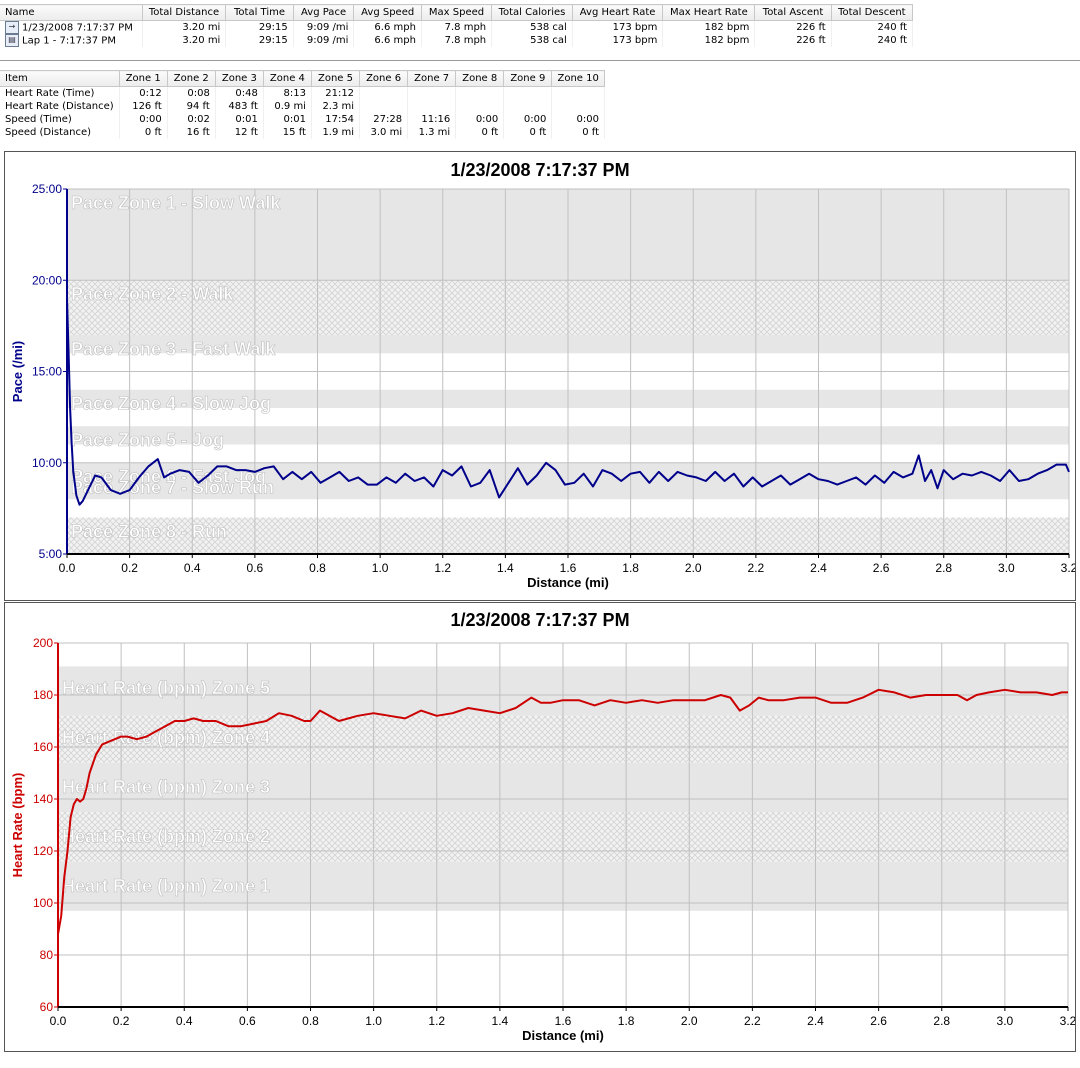  What do you see at coordinates (191, 78) in the screenshot?
I see `zone-column-header: Zone 2` at bounding box center [191, 78].